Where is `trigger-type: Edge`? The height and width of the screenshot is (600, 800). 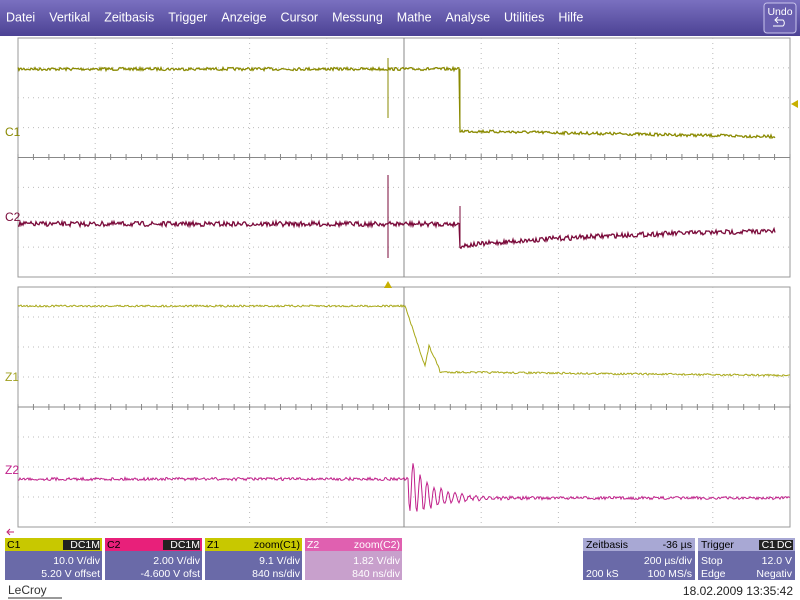 trigger-type: Edge is located at coordinates (713, 574).